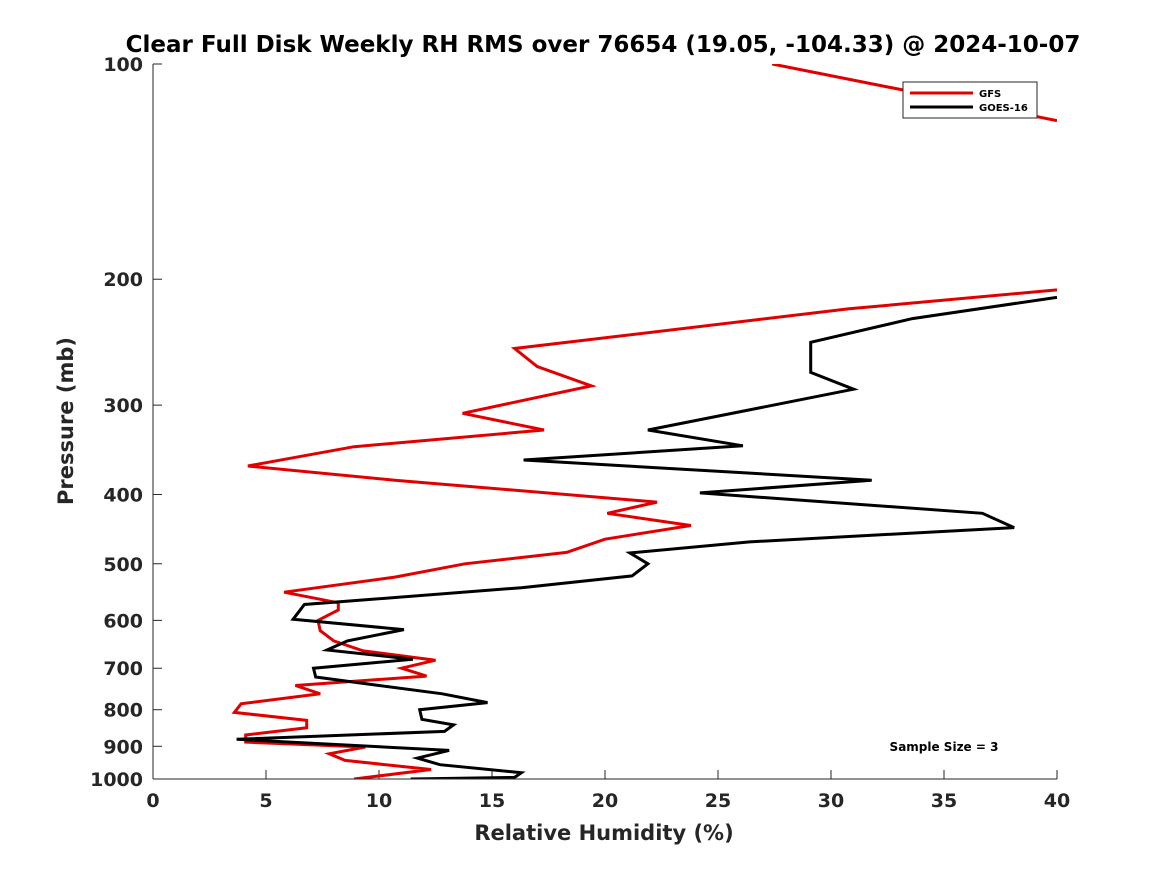 The image size is (1167, 875). I want to click on legend-box, so click(970, 100).